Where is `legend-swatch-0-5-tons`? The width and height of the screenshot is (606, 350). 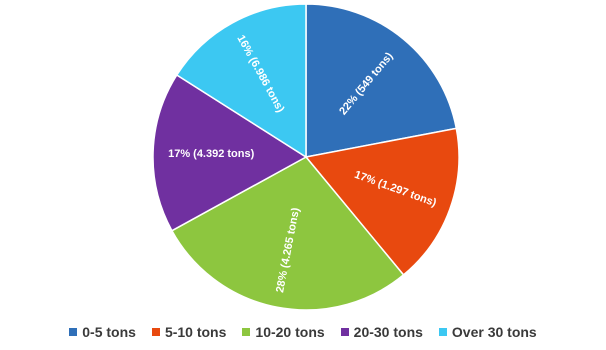 legend-swatch-0-5-tons is located at coordinates (73, 332).